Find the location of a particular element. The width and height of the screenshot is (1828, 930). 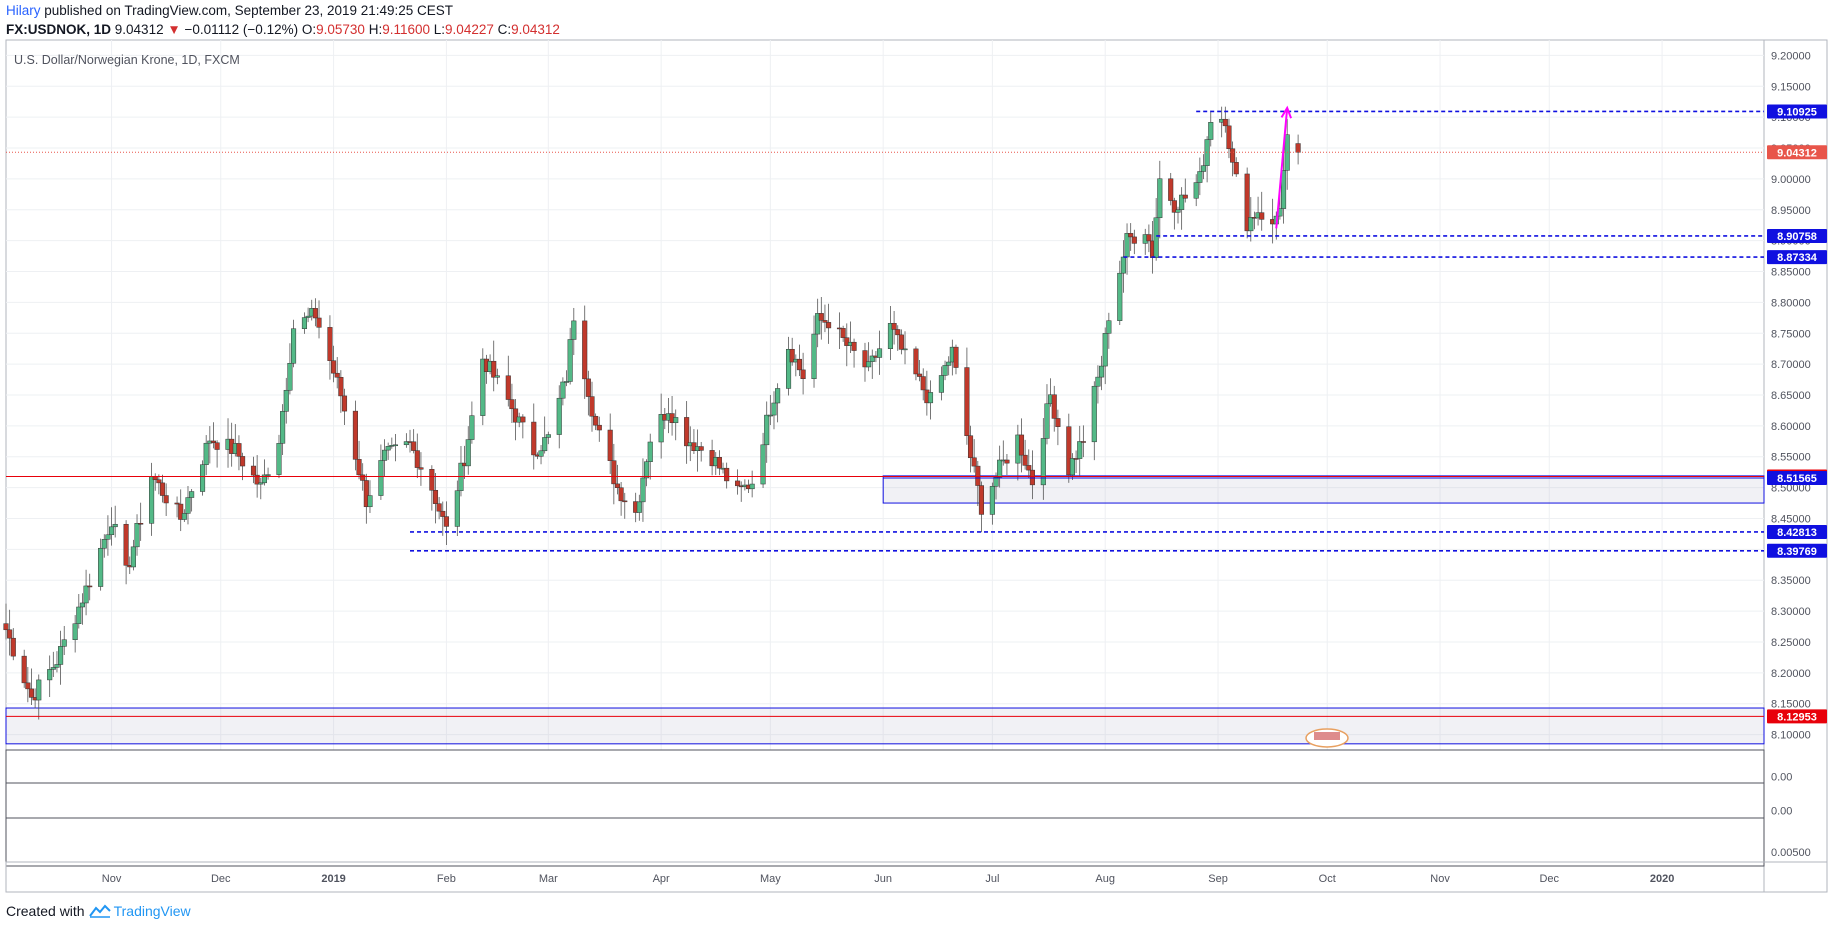

x-tick-label: 2020 is located at coordinates (1662, 879).